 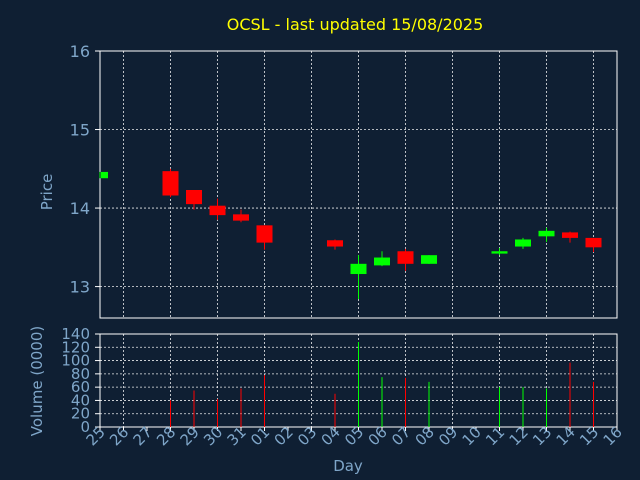 I want to click on price-tick-label: 15, so click(x=80, y=130).